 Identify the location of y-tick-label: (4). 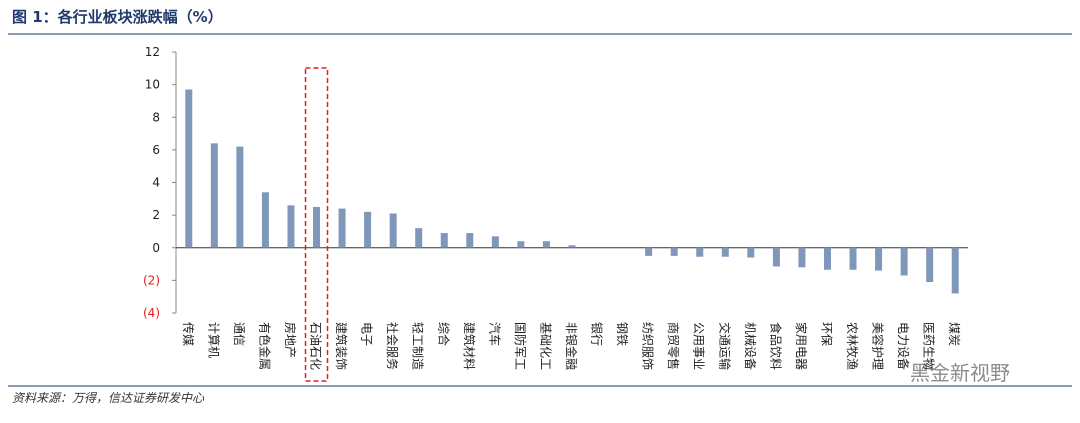
(151, 313).